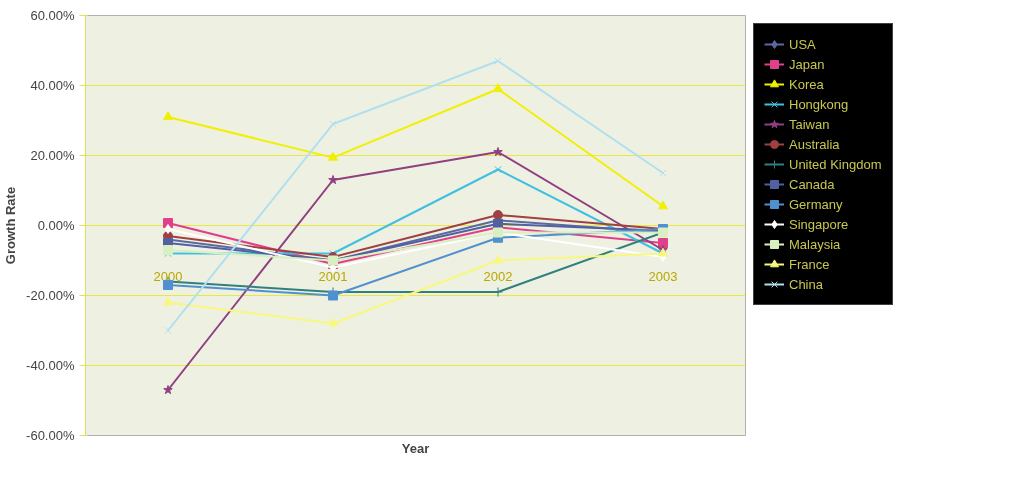  What do you see at coordinates (56, 225) in the screenshot?
I see `y-tick-label: 0.00%` at bounding box center [56, 225].